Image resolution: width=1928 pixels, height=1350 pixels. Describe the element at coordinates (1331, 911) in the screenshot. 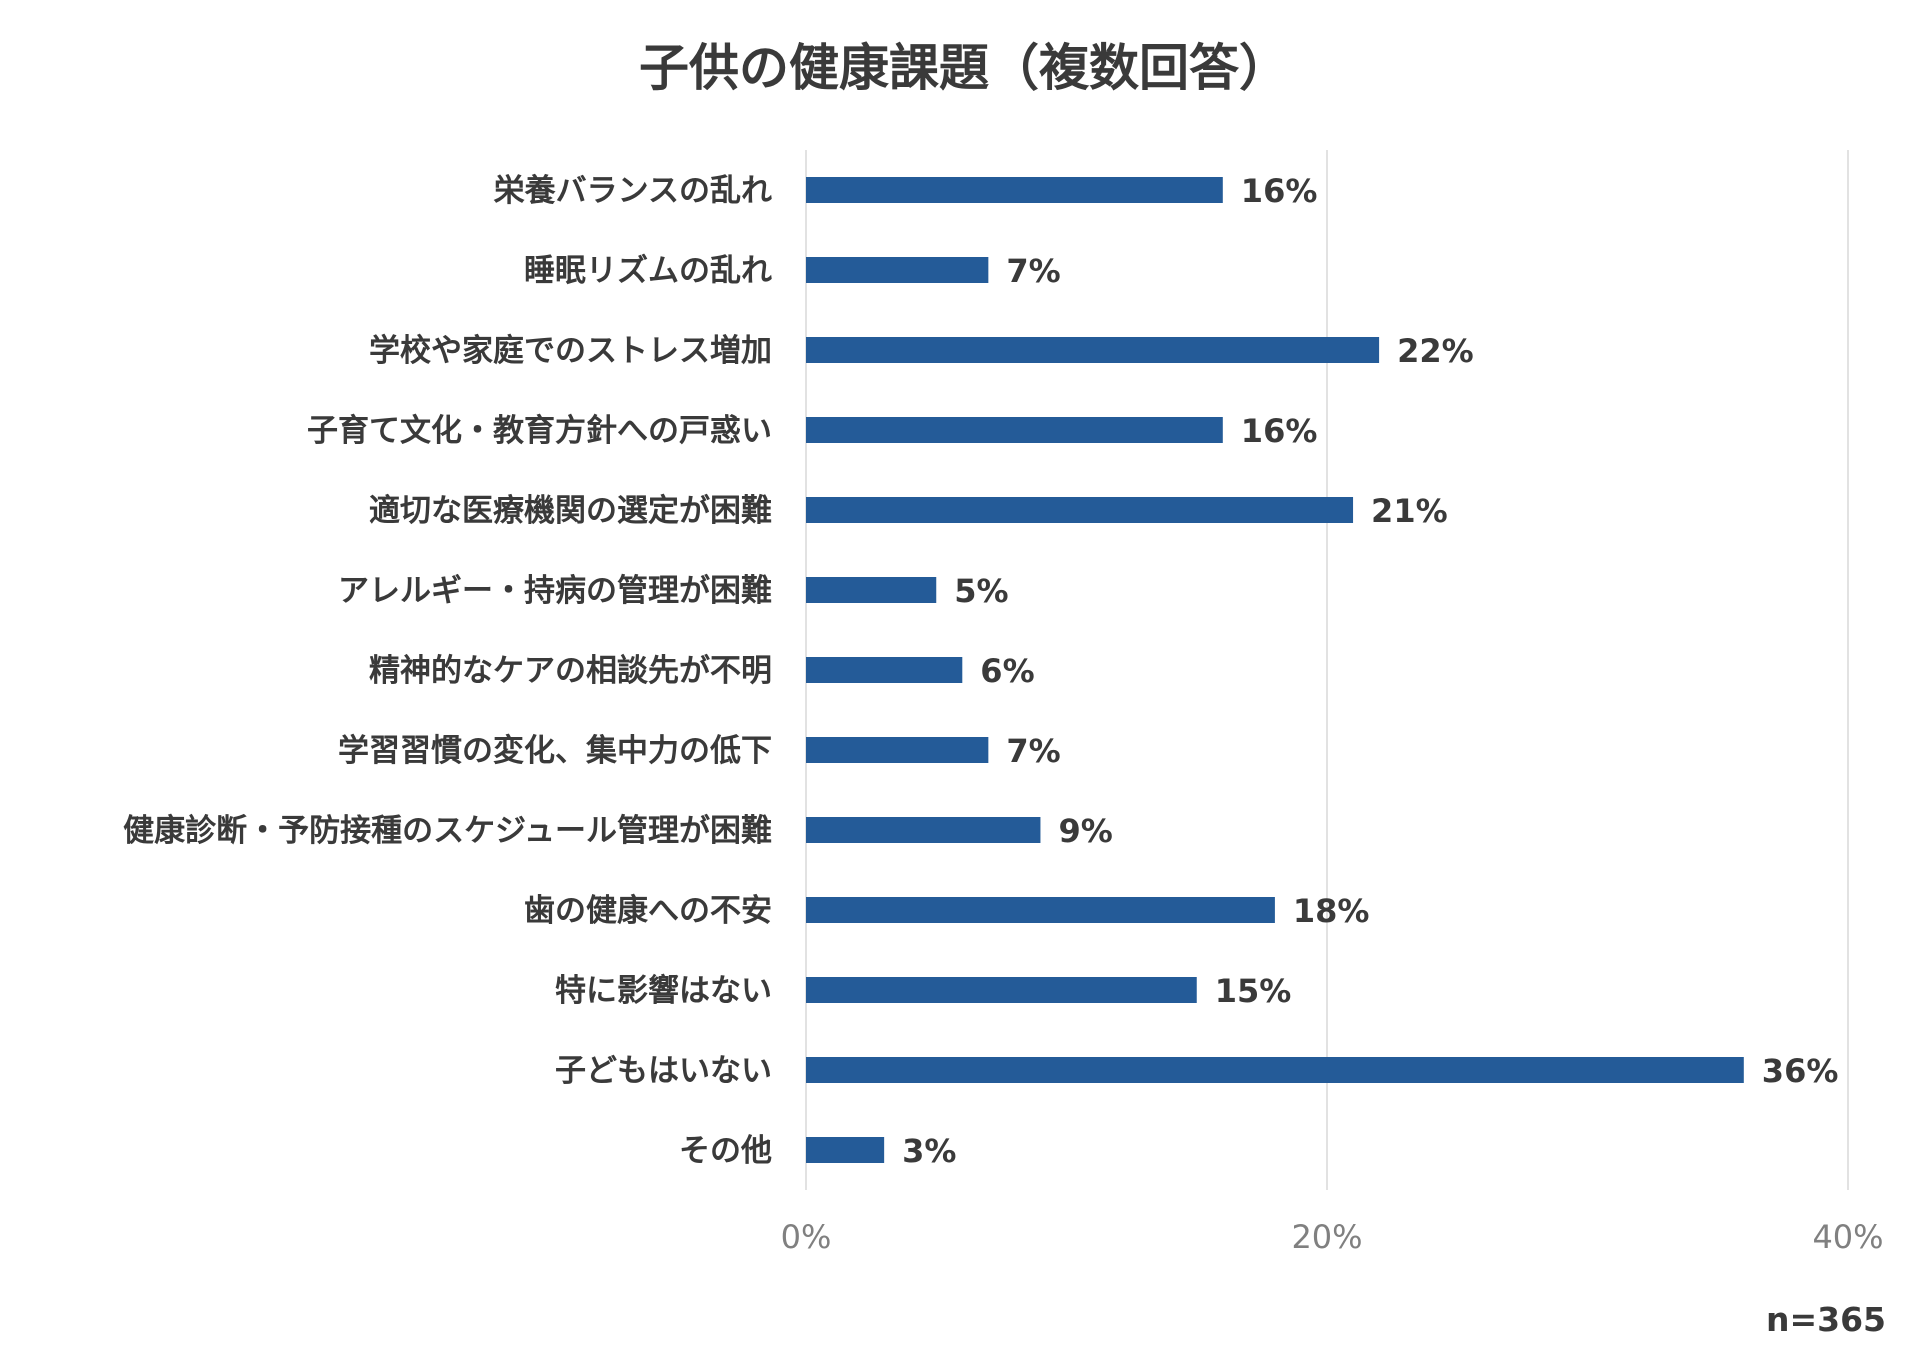

I see `value-label: 18%` at that location.